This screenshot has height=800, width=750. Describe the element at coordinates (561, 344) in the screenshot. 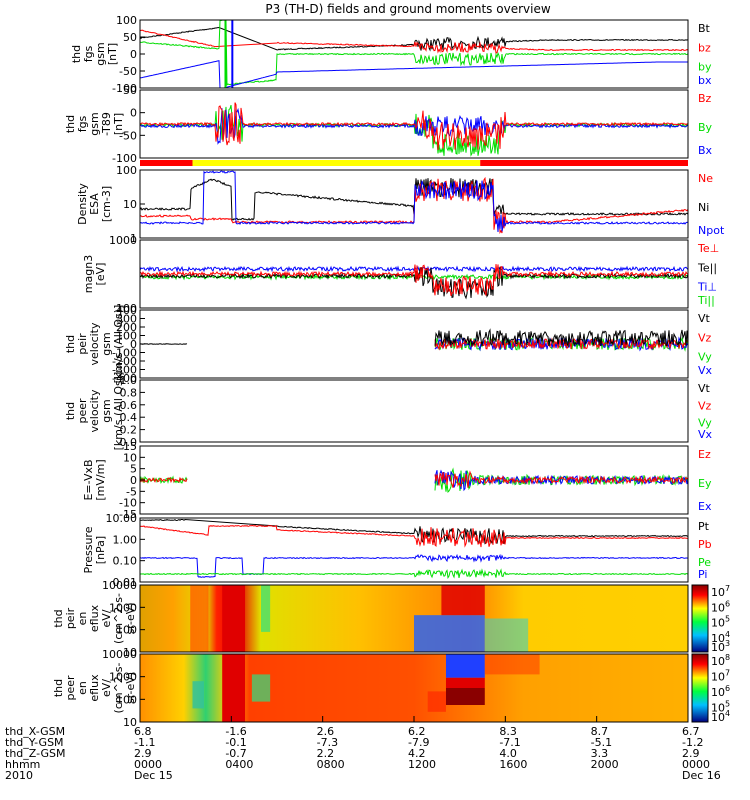

I see `series-vz` at that location.